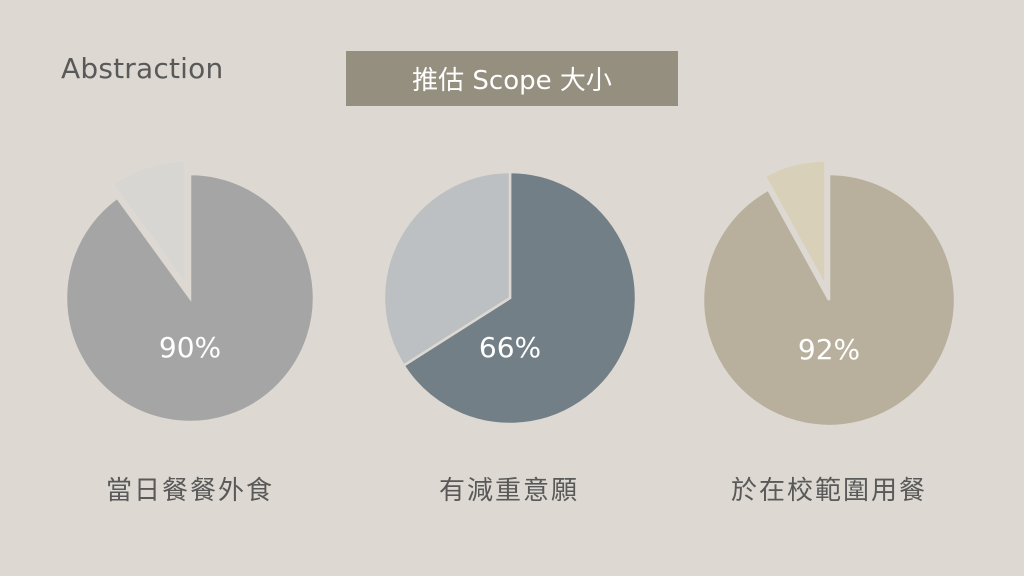  What do you see at coordinates (142, 68) in the screenshot?
I see `section-label: Abstraction` at bounding box center [142, 68].